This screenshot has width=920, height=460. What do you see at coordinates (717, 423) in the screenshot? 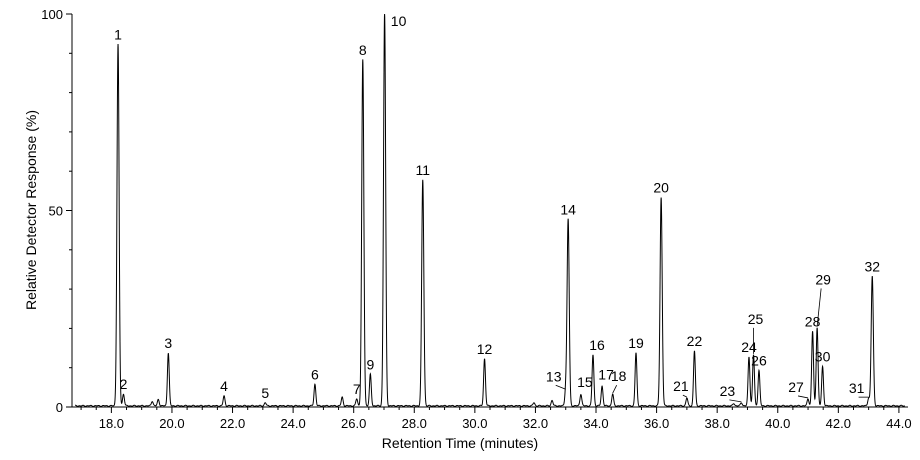
I see `x-tick-label: 38.0` at bounding box center [717, 423].